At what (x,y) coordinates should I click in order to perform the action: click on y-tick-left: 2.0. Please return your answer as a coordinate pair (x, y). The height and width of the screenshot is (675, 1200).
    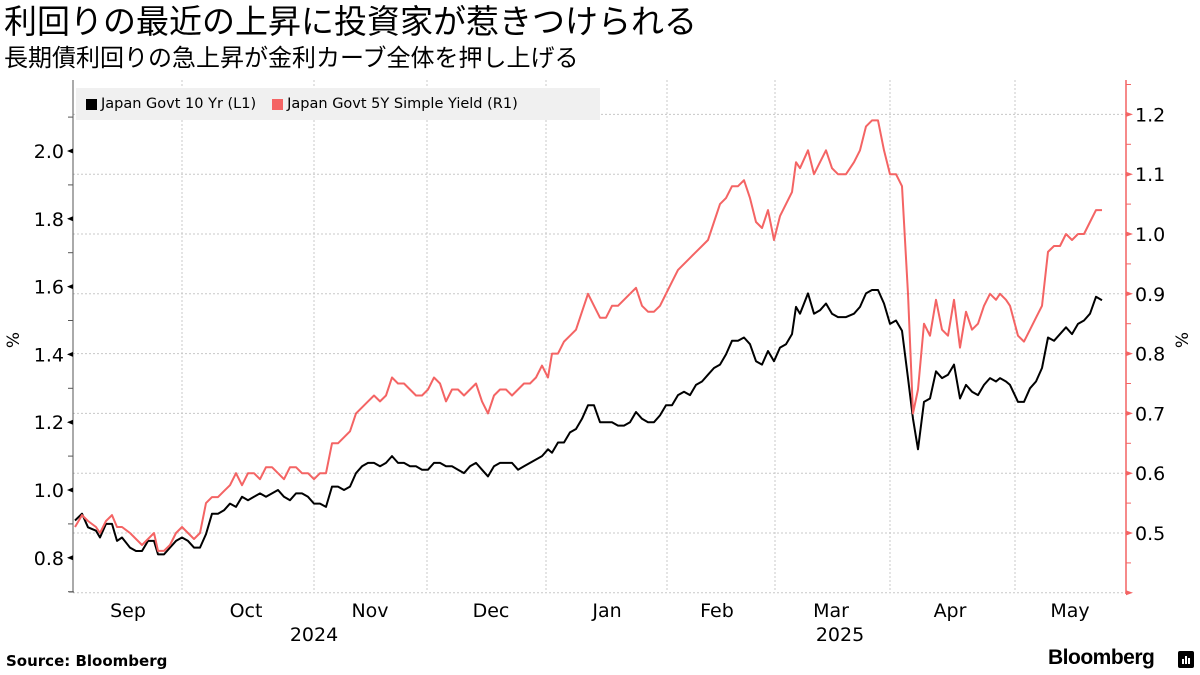
    Looking at the image, I should click on (49, 152).